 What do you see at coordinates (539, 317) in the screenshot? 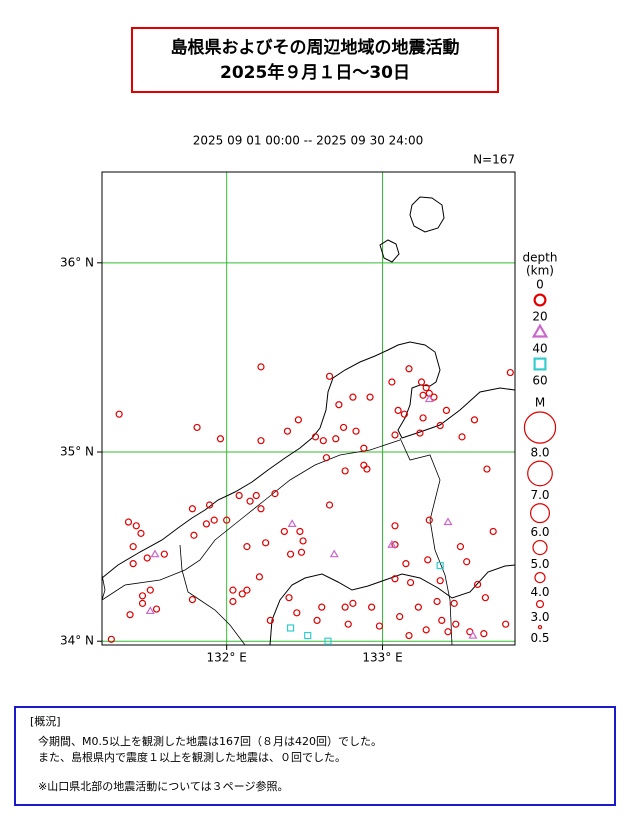
I see `legend-label: 20` at bounding box center [539, 317].